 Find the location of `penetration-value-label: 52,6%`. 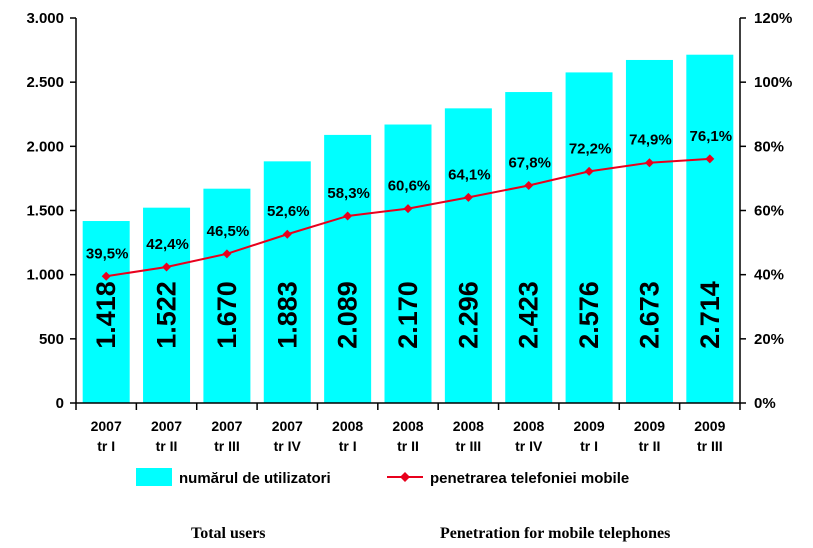

penetration-value-label: 52,6% is located at coordinates (288, 211).